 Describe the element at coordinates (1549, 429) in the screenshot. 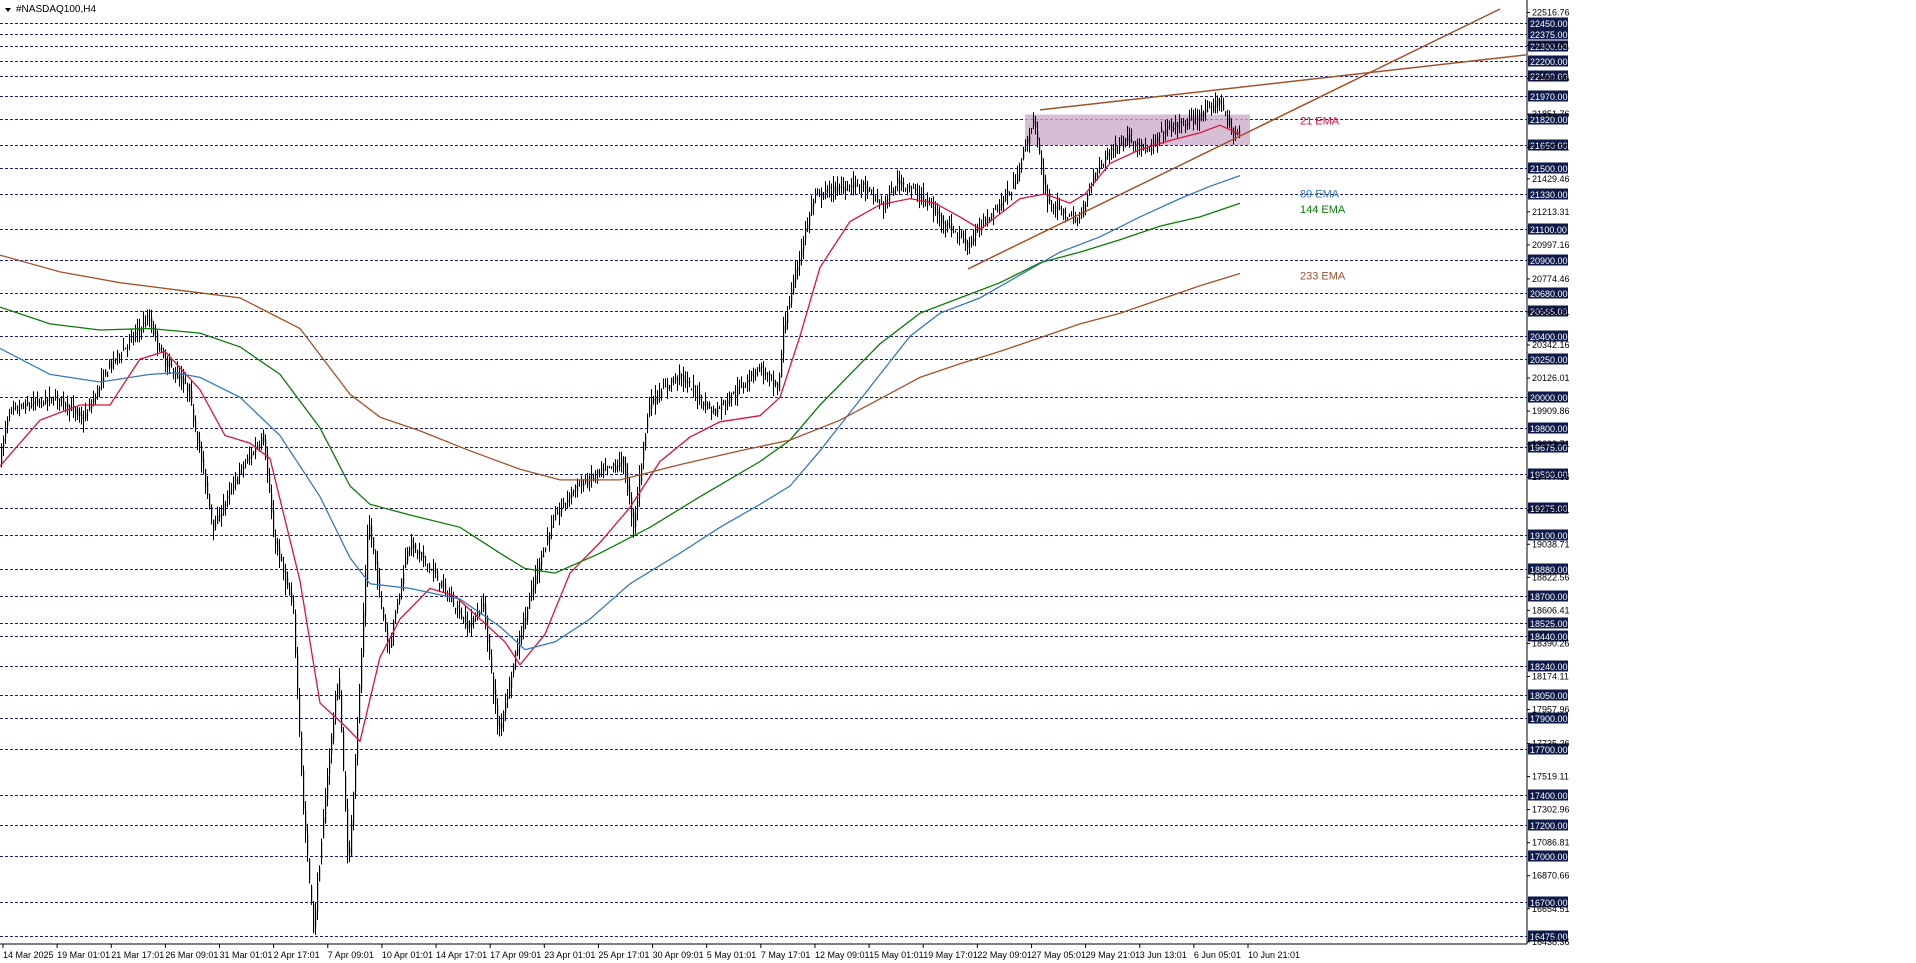

I see `level-label: 19800.00` at that location.